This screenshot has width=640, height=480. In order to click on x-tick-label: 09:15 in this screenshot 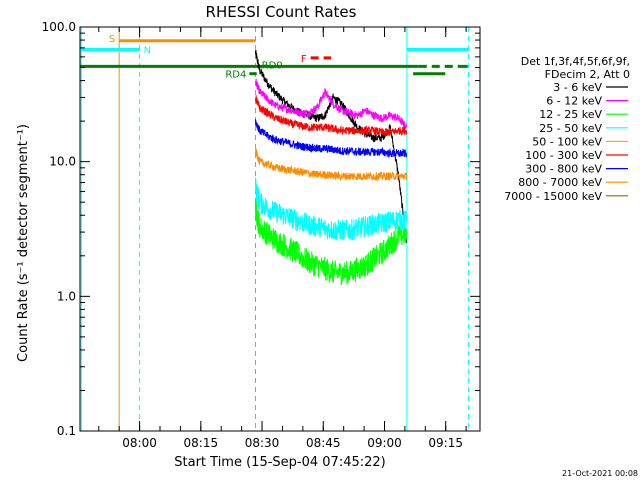, I will do `click(445, 443)`.